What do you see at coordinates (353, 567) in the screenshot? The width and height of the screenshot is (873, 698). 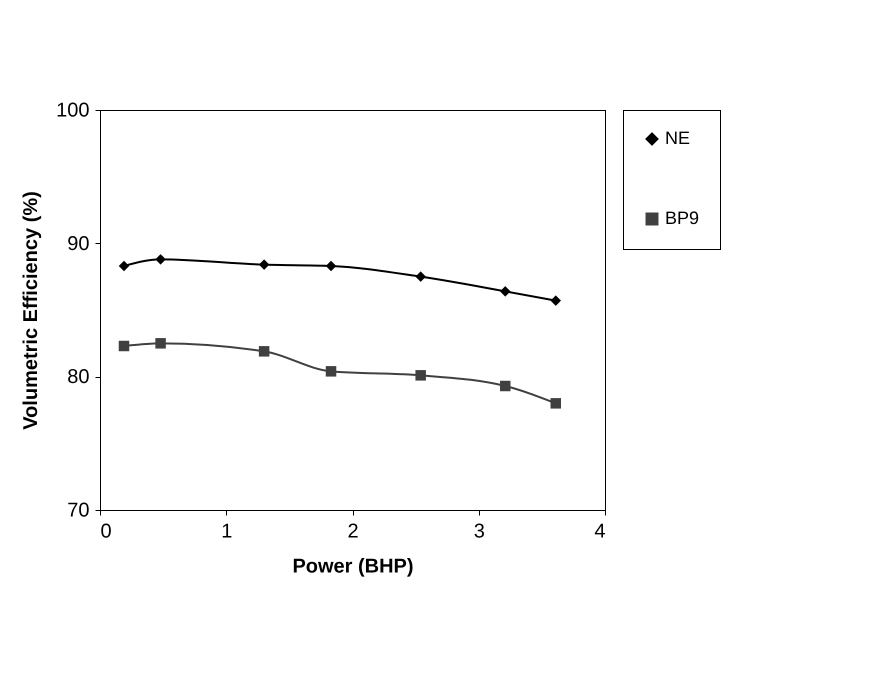 I see `x-axis-title: Power (BHP)` at bounding box center [353, 567].